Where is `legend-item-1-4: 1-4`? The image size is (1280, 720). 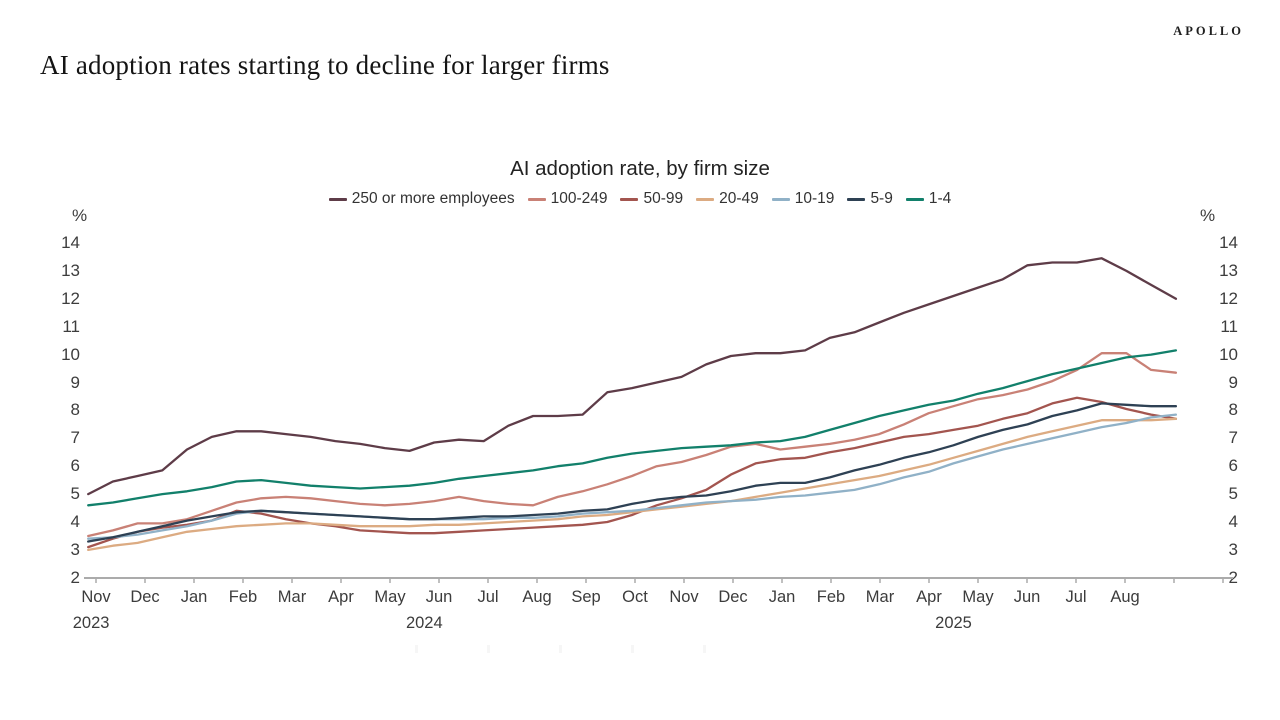
legend-item-1-4: 1-4 is located at coordinates (928, 199).